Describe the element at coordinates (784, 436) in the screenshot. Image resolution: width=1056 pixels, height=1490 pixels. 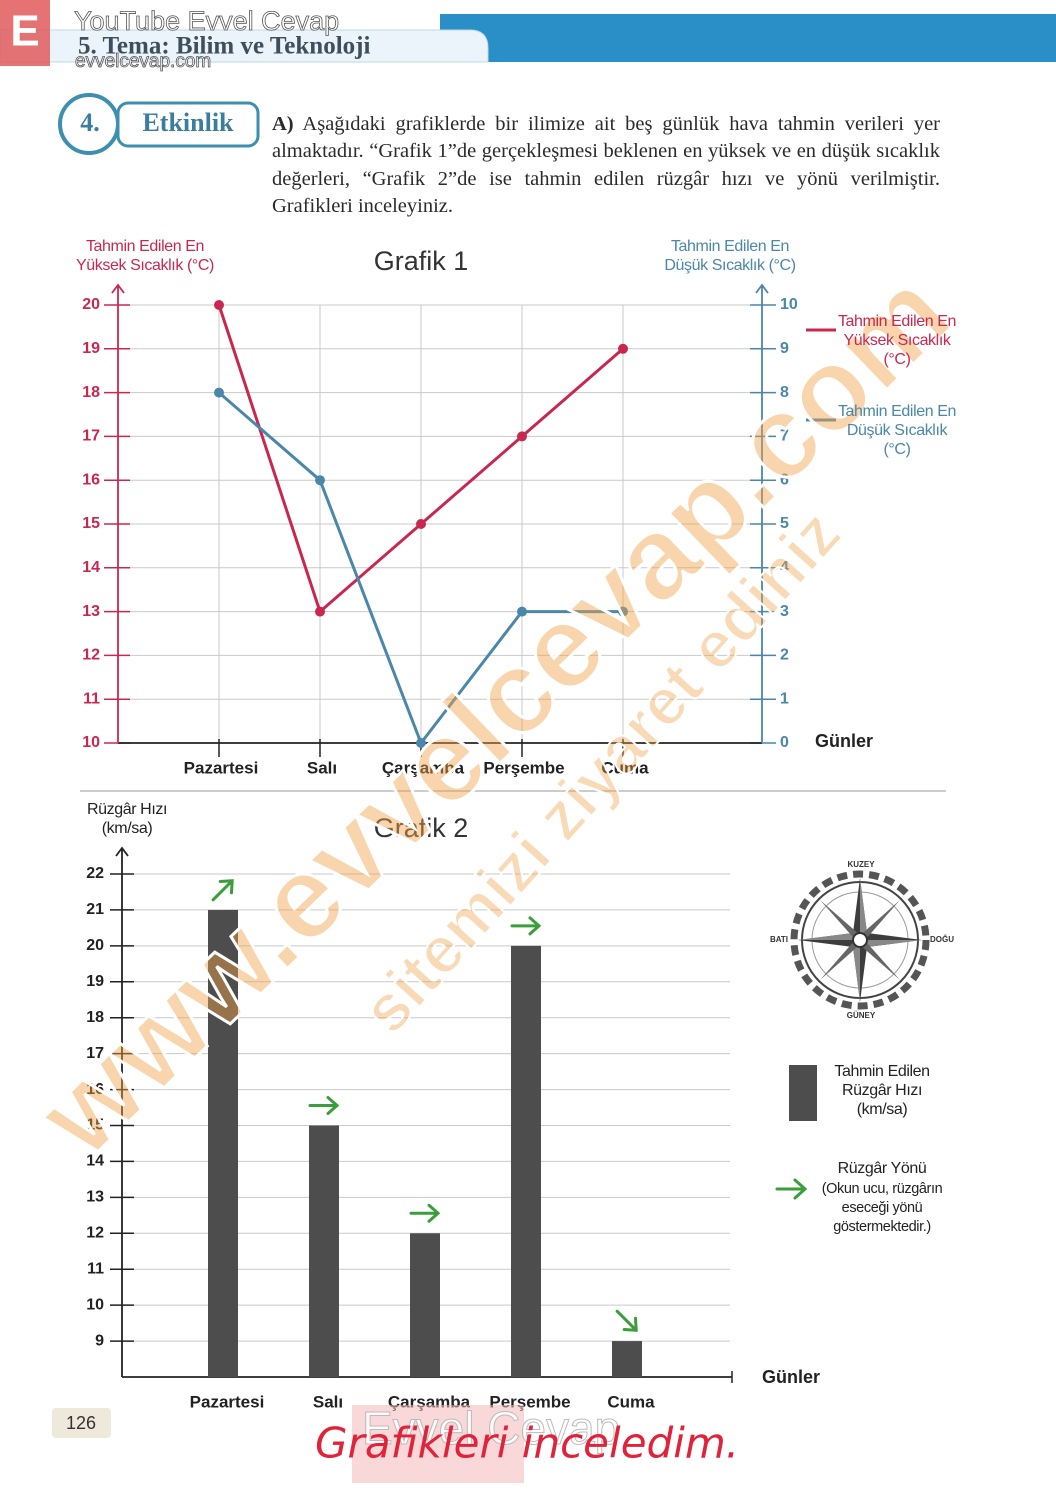
I see `y2-tick-label: 7` at that location.